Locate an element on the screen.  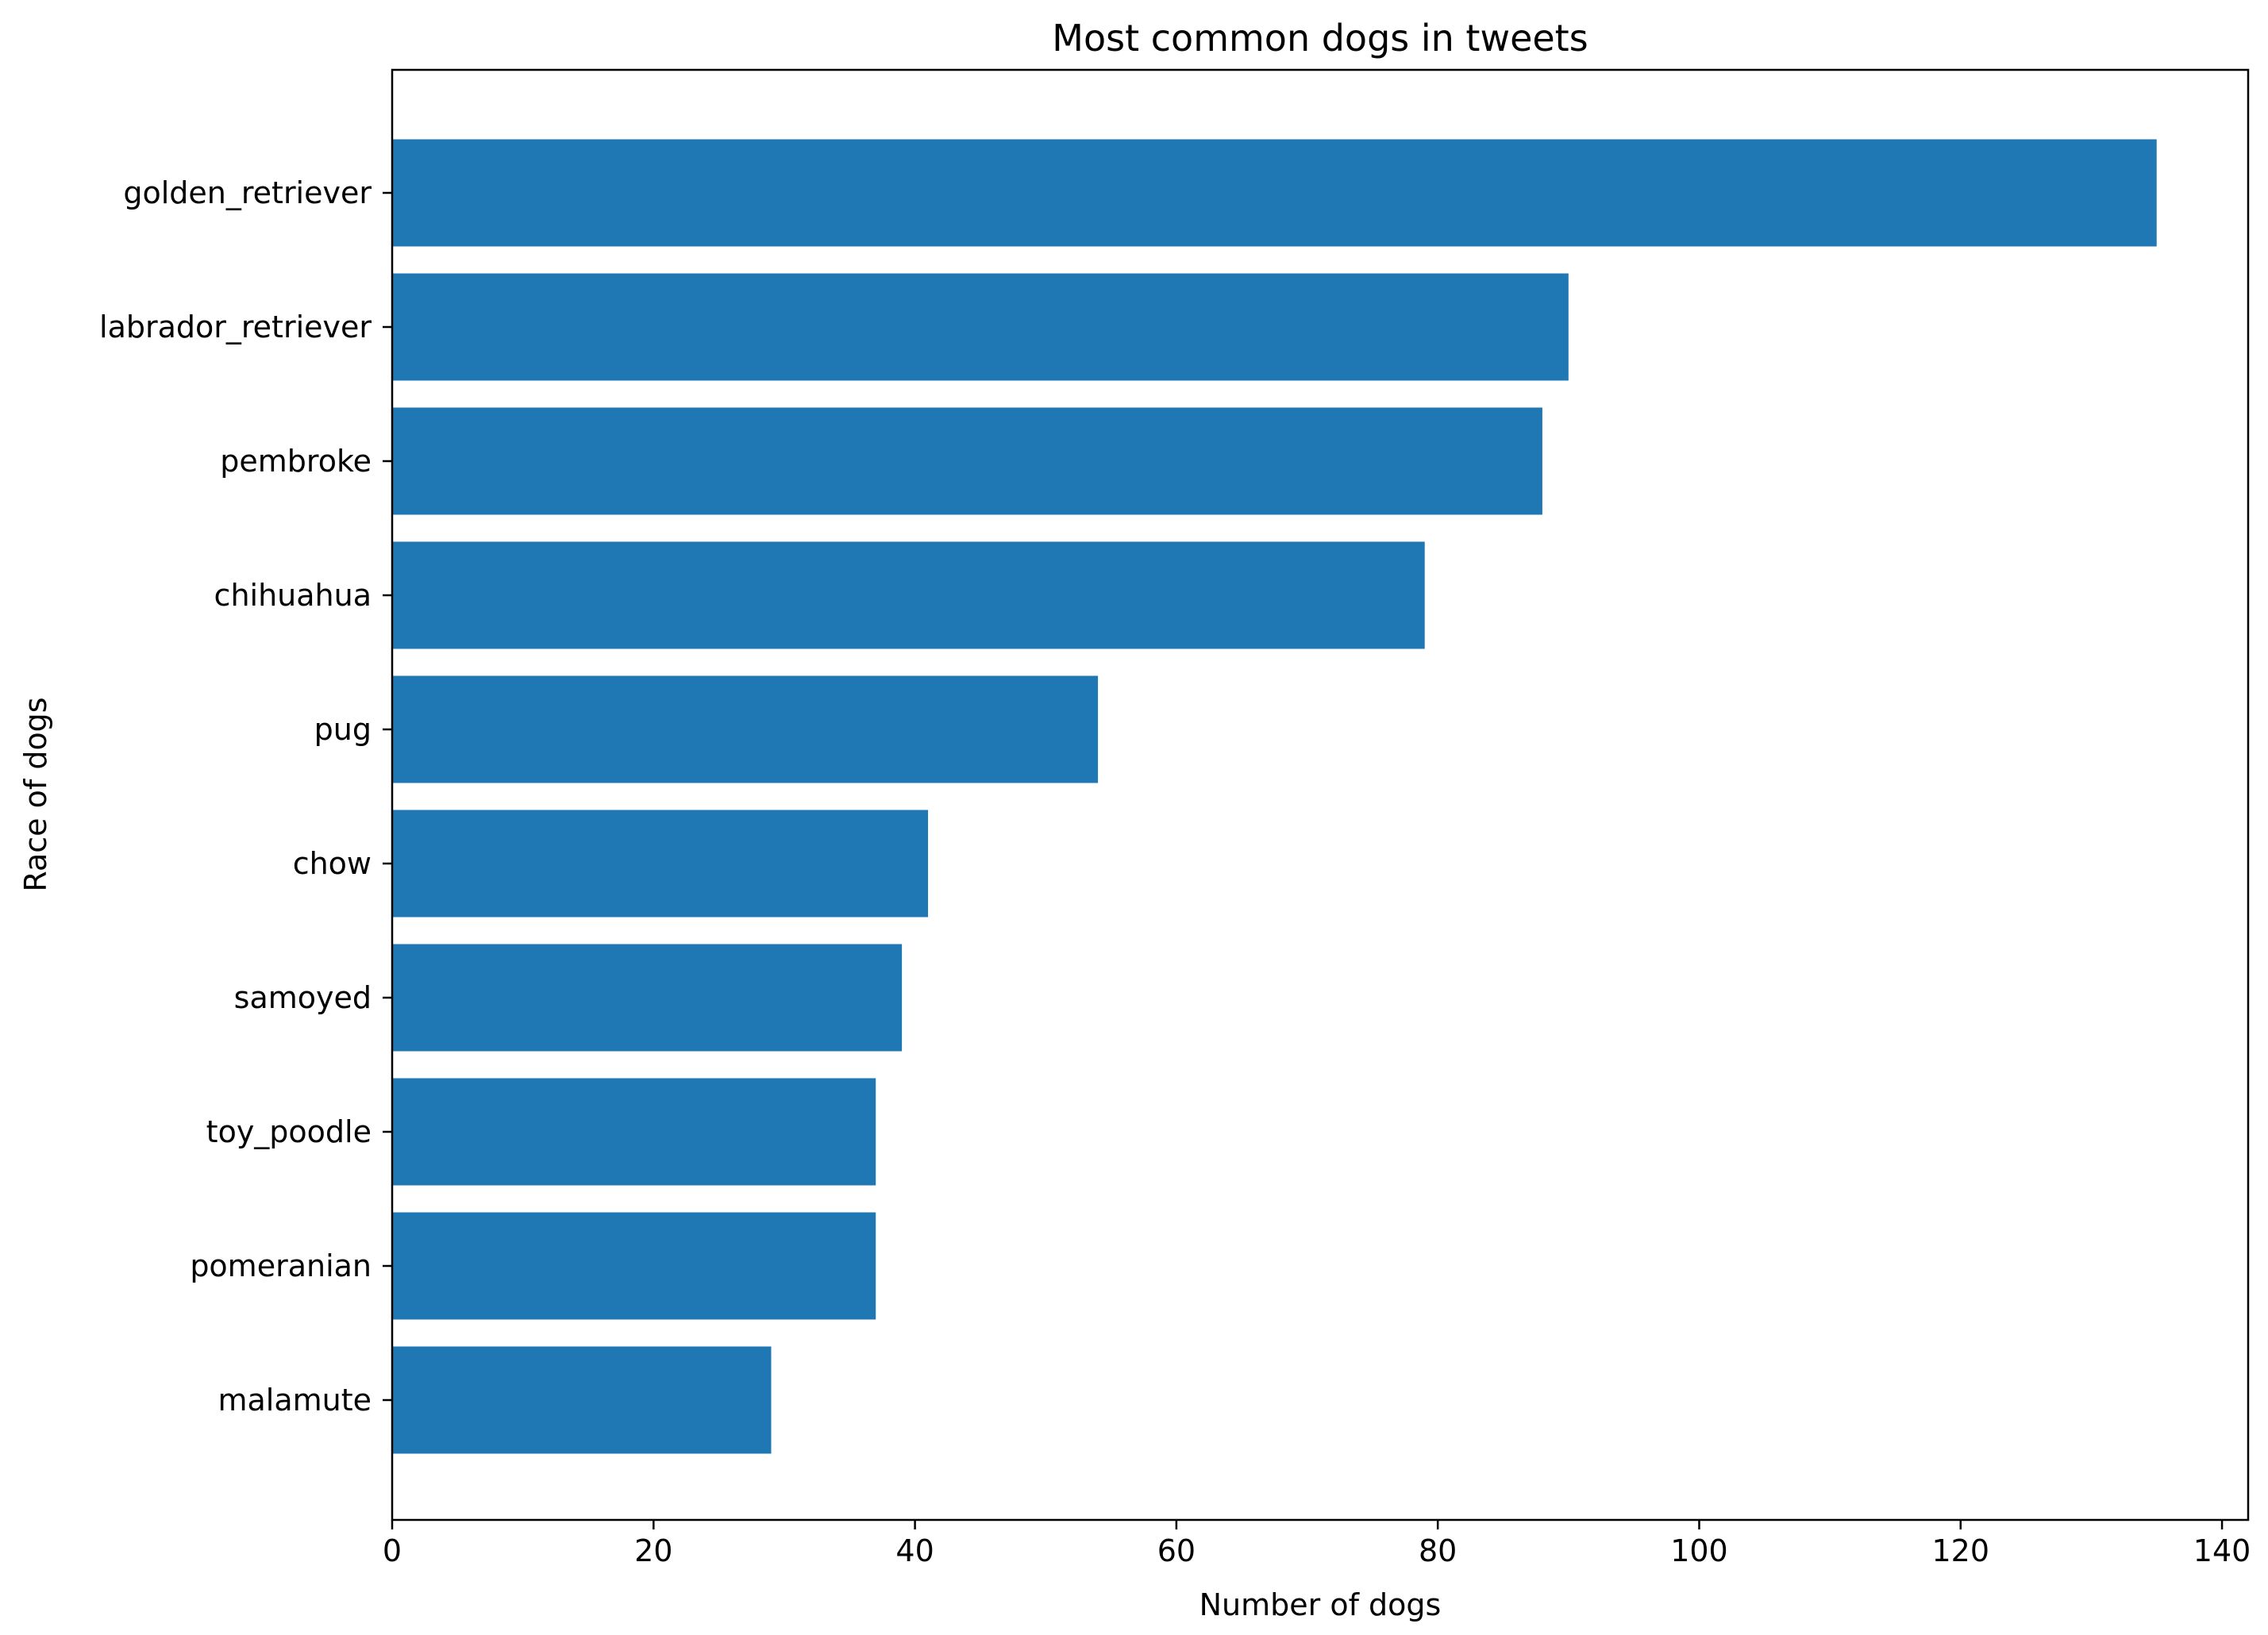
x-axis-ticks: 0 20 40 60 80 100 120 140 is located at coordinates (1317, 1544).